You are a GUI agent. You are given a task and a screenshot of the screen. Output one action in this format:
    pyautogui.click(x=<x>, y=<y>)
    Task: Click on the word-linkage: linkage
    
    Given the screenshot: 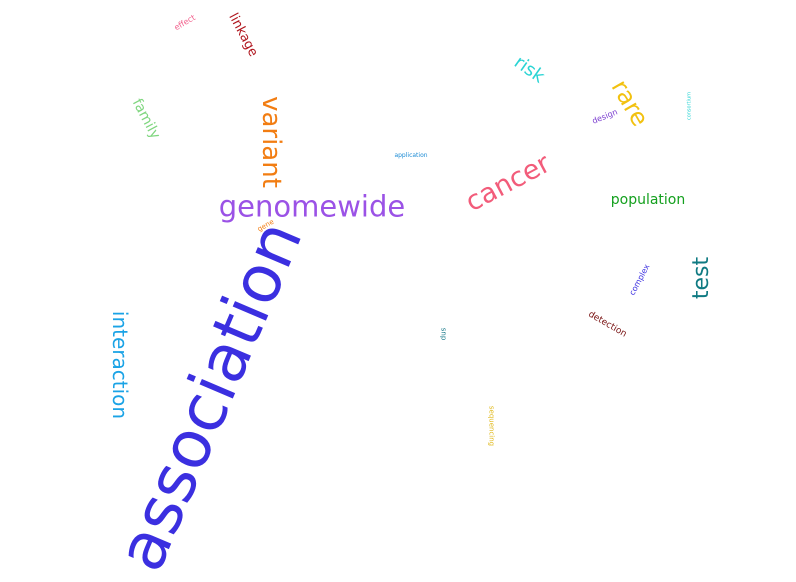 What is the action you would take?
    pyautogui.click(x=243, y=35)
    